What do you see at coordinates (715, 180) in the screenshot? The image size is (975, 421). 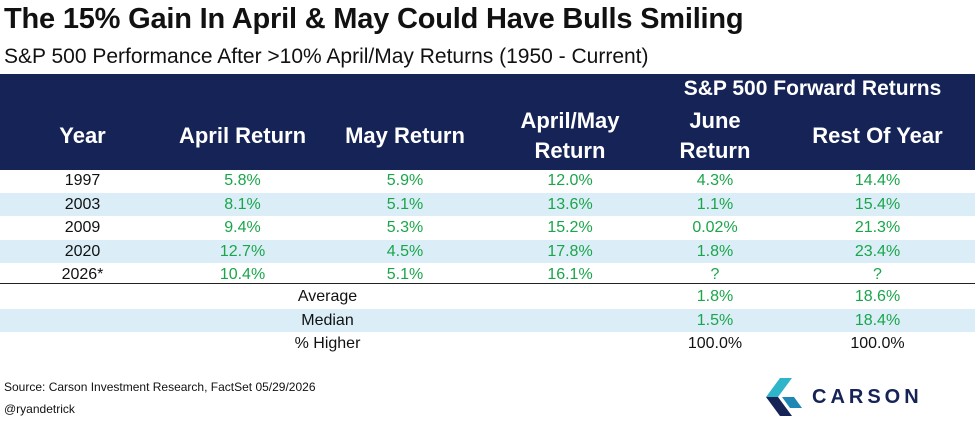 I see `cell-june: 4.3%` at bounding box center [715, 180].